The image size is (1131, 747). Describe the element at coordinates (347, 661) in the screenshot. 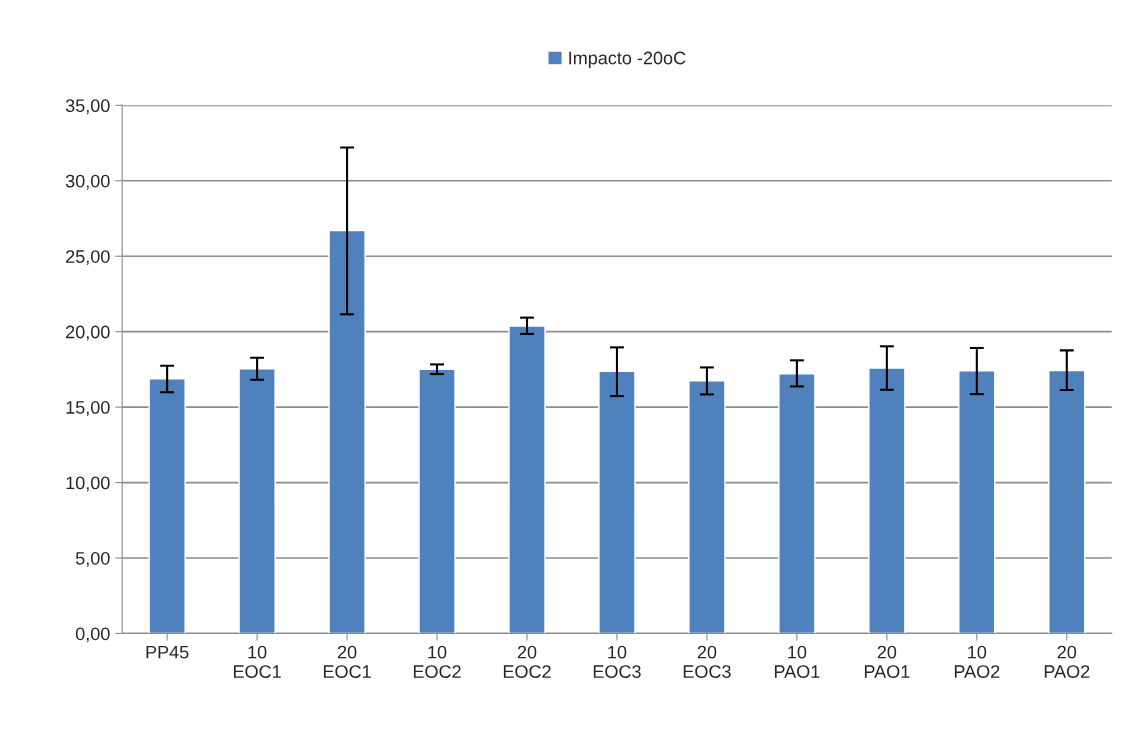

I see `x-tick-label: 20 EOC1` at that location.